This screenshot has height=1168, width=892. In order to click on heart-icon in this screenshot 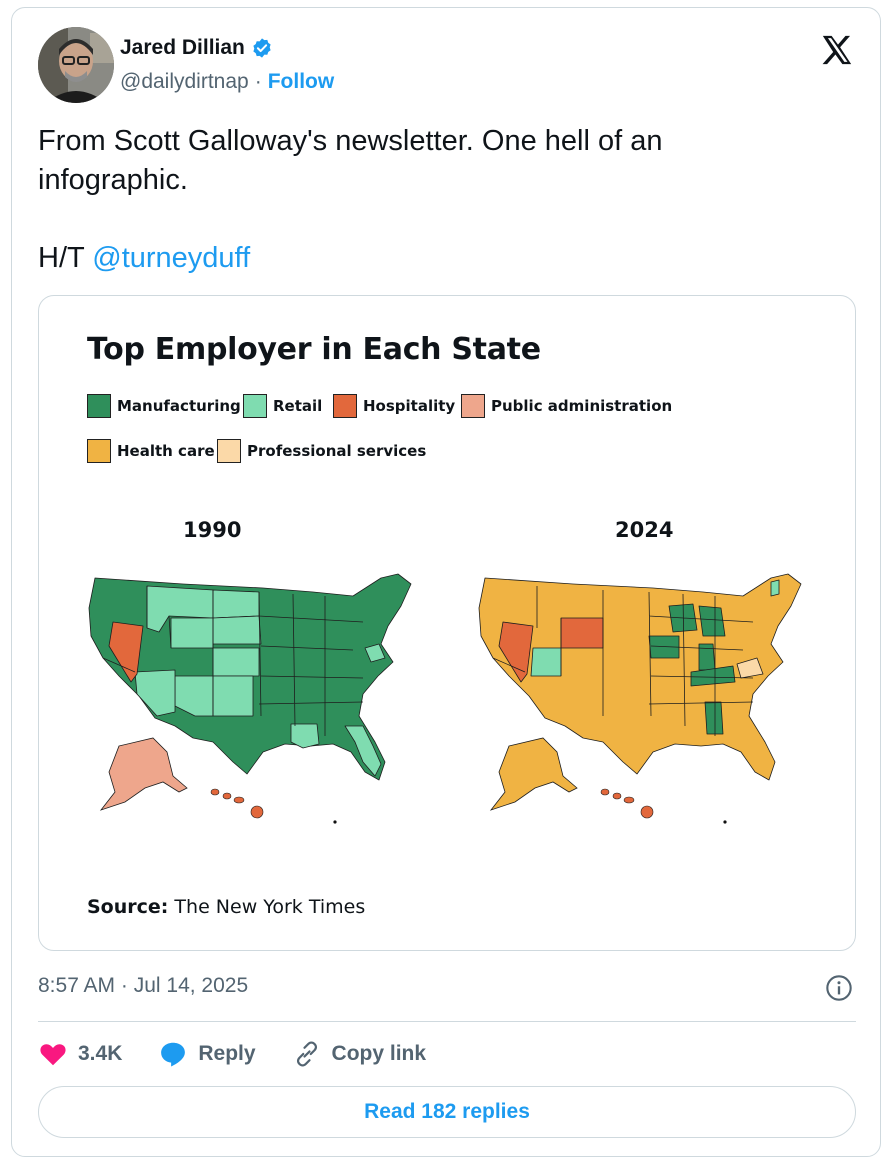, I will do `click(53, 1055)`.